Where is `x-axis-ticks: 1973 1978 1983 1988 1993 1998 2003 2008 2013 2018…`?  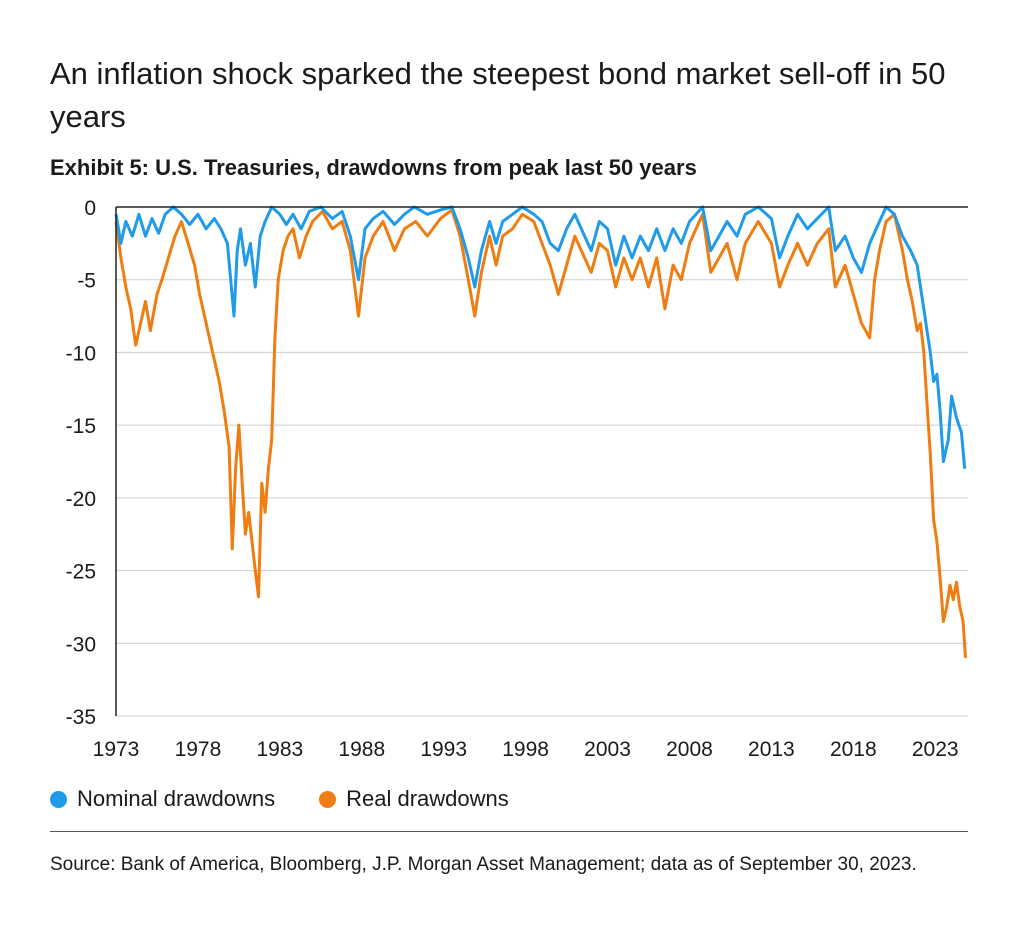
x-axis-ticks: 1973 1978 1983 1988 1993 1998 2003 2008 2013 2018… is located at coordinates (526, 749).